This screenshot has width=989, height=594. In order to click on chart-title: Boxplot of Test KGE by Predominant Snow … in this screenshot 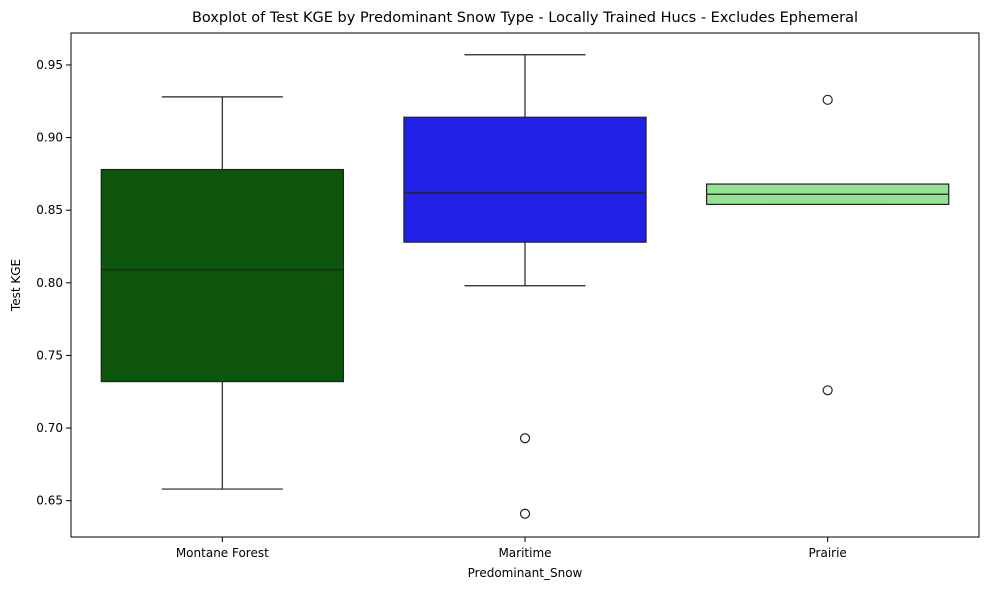, I will do `click(525, 18)`.